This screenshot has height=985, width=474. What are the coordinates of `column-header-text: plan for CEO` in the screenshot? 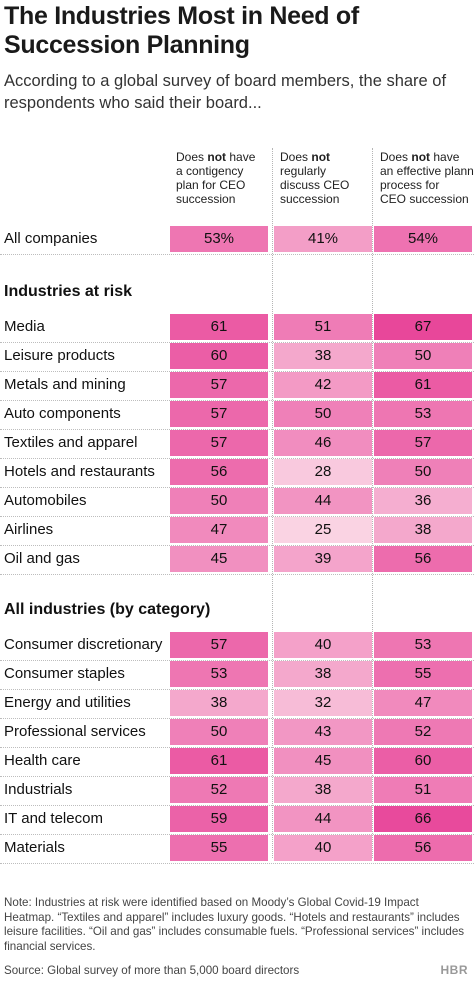 It's located at (211, 185).